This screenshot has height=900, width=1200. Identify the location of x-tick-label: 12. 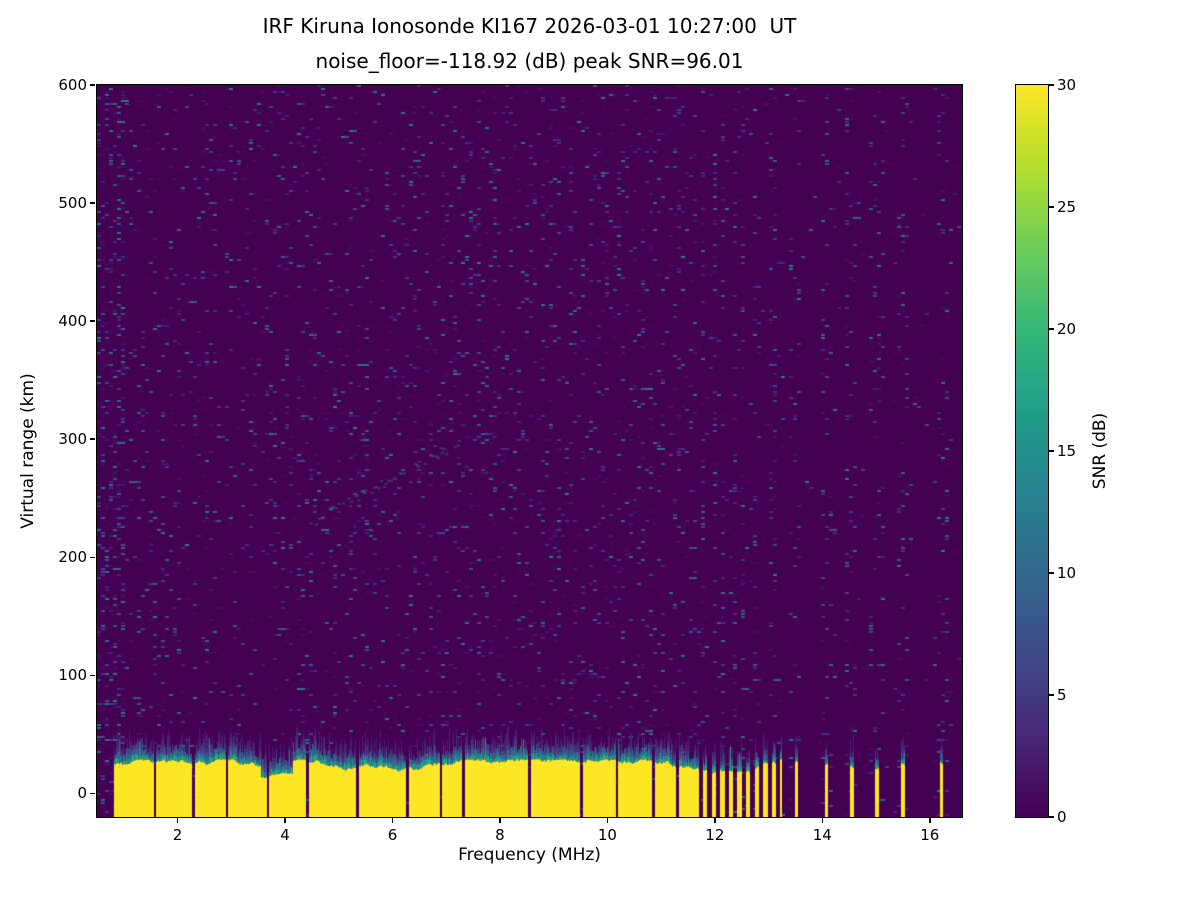
(715, 835).